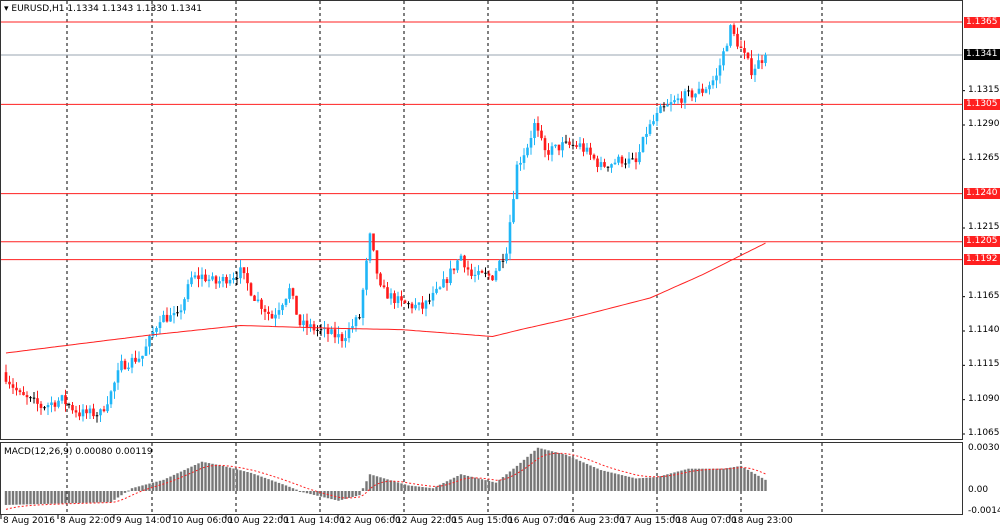  What do you see at coordinates (982, 104) in the screenshot?
I see `price-level-label: 1.1305` at bounding box center [982, 104].